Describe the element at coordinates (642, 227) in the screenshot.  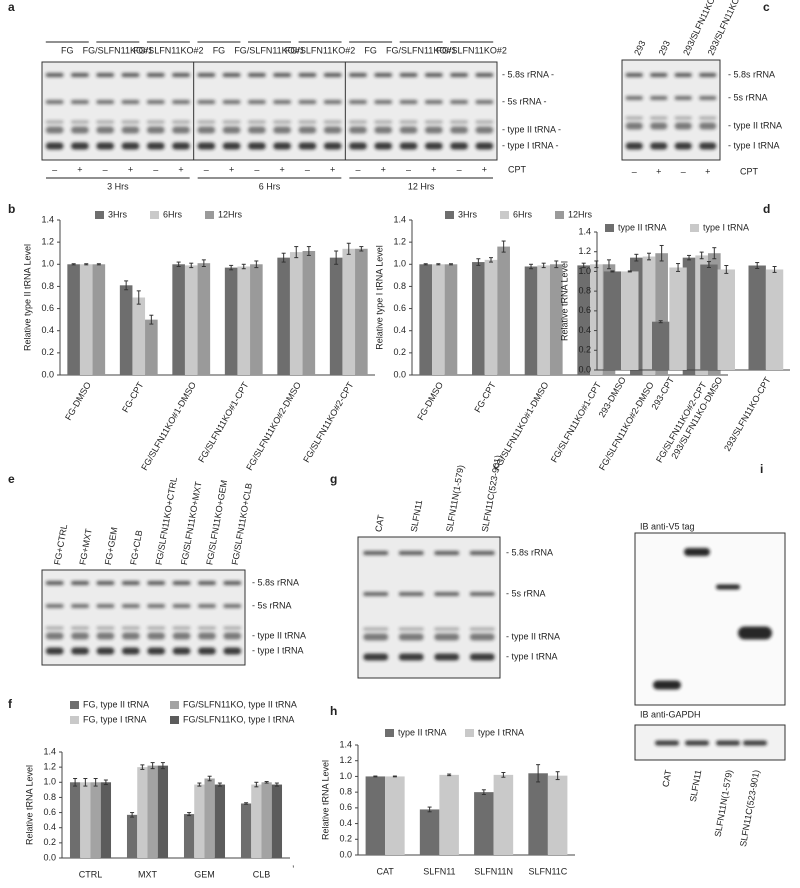
I see `legend-label: type II tRNA` at that location.